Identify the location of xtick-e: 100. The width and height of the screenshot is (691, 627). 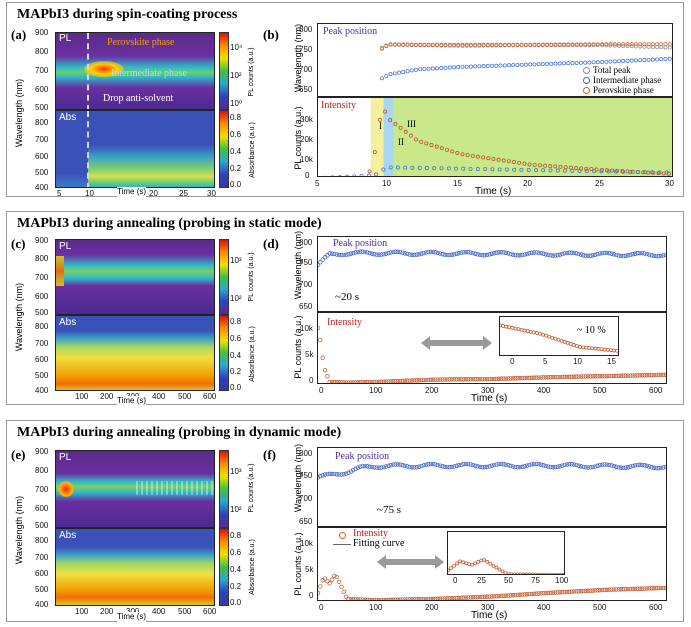
(82, 611).